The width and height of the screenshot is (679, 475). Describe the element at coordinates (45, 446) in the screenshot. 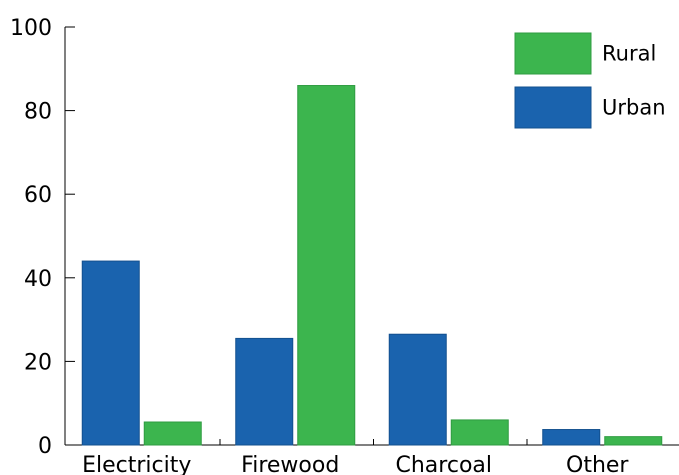

I see `y-tick-label: 0` at that location.